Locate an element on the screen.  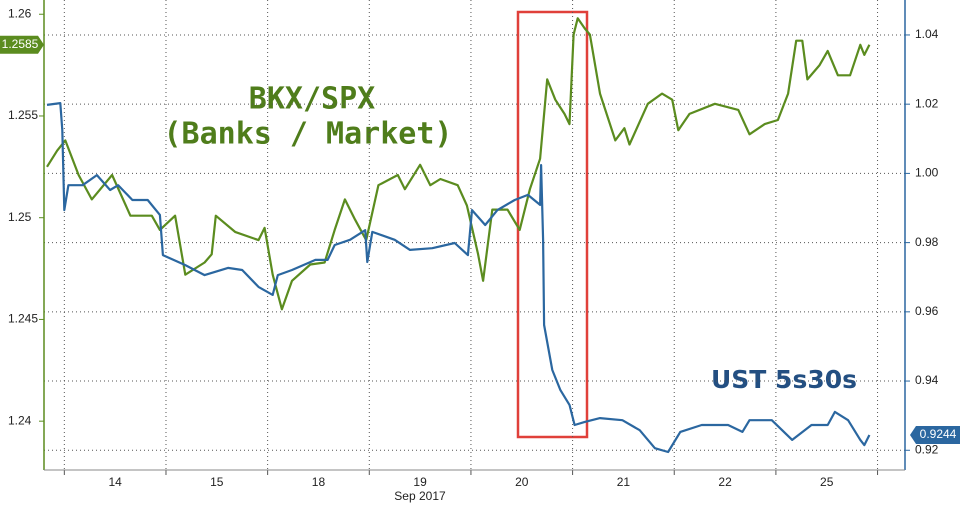
x-tick-label: 15 is located at coordinates (217, 482).